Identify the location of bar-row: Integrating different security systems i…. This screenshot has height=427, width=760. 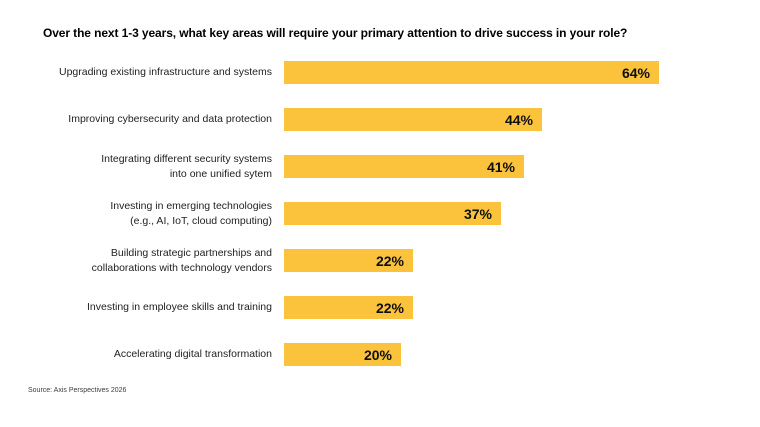
(380, 166).